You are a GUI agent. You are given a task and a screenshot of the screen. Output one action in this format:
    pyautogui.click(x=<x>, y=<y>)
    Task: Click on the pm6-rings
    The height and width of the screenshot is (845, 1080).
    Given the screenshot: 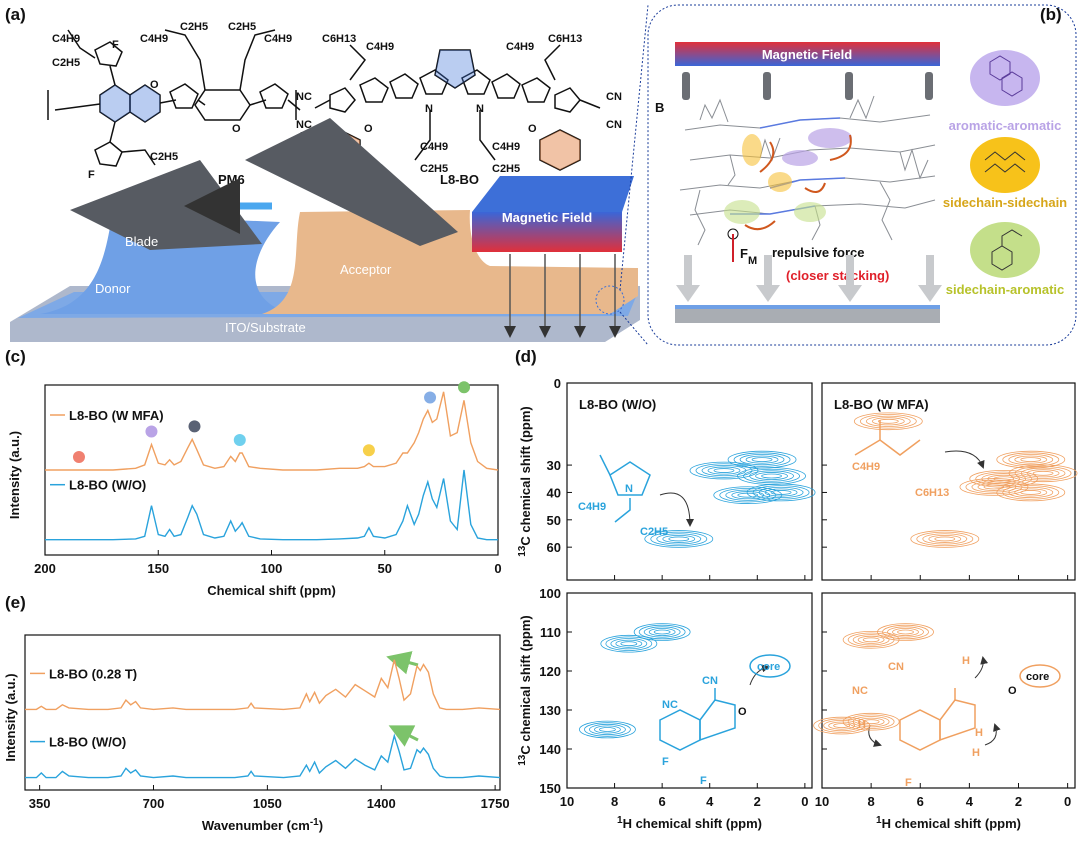 What is the action you would take?
    pyautogui.click(x=130, y=103)
    